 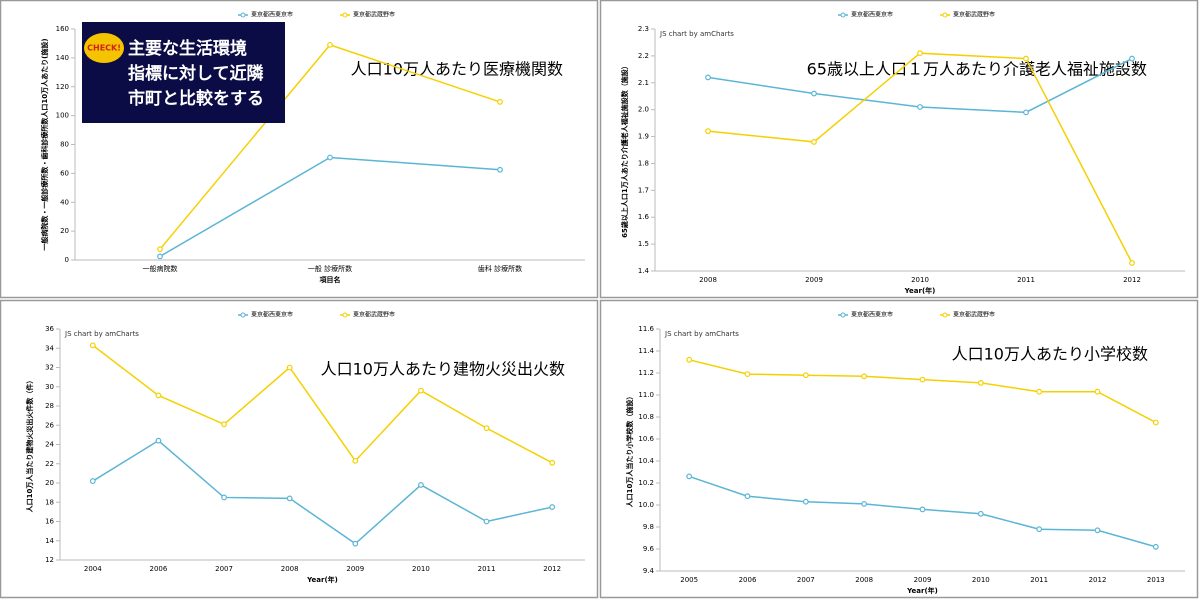 I want to click on y-axis-title: 一般病院数・一般診療所数・歯科診療所数人口10万人あたり(施設), so click(x=44, y=144).